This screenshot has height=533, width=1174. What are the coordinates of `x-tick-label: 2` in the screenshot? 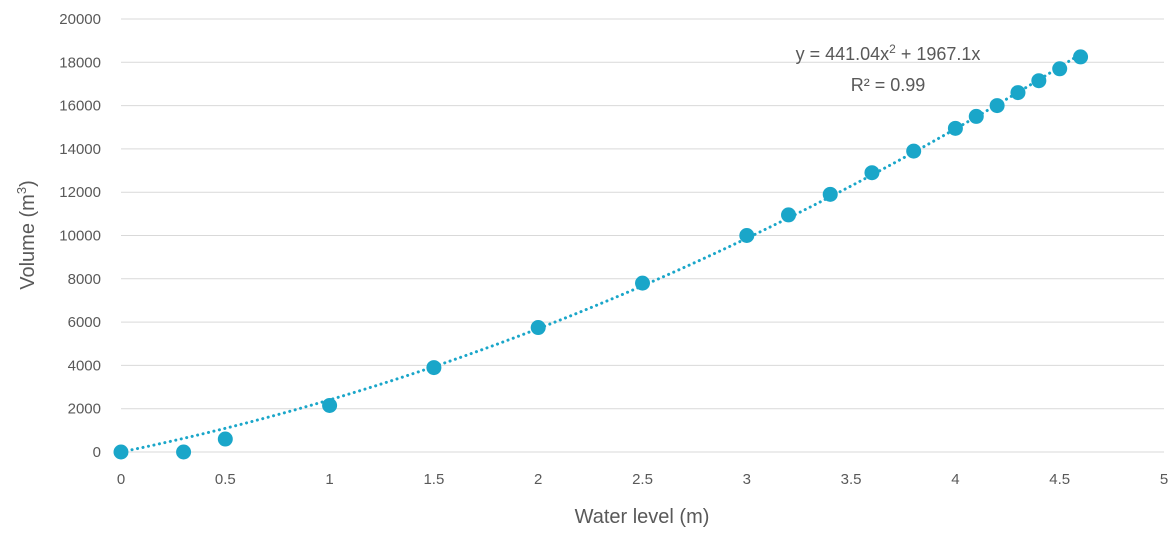 It's located at (538, 479).